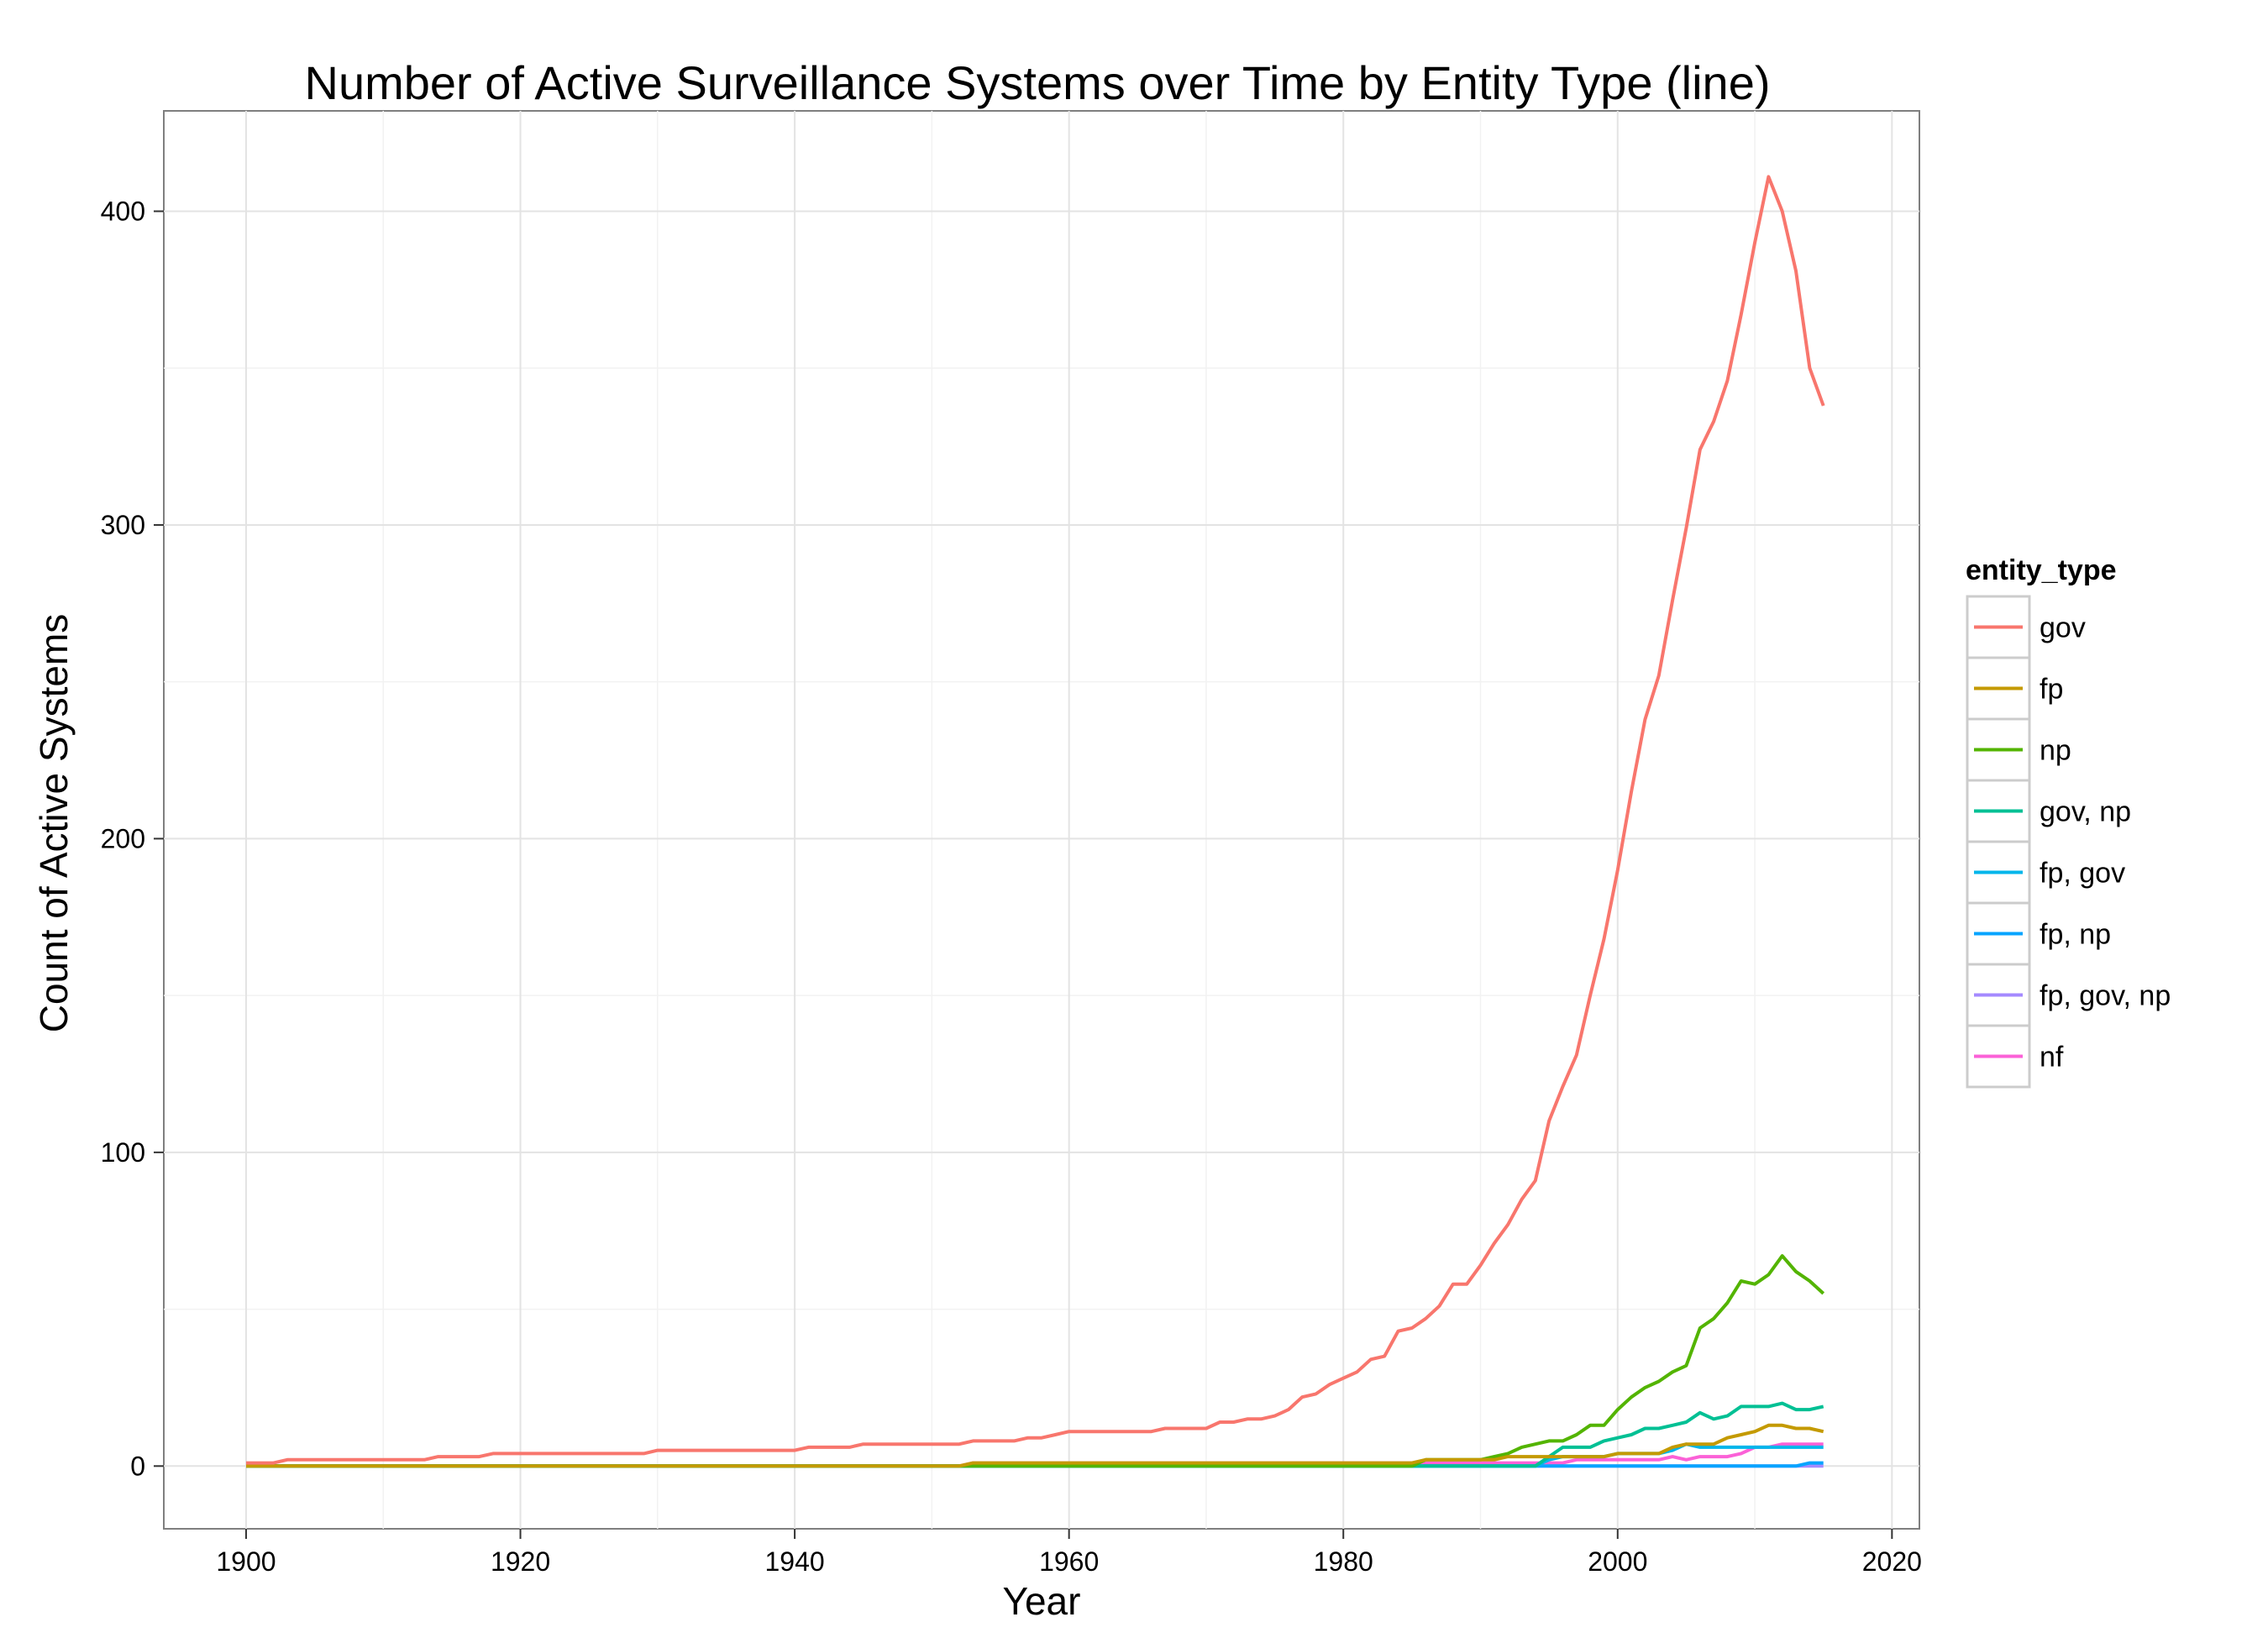 The height and width of the screenshot is (1638, 2268). What do you see at coordinates (137, 1466) in the screenshot?
I see `y-tick-label: 0` at bounding box center [137, 1466].